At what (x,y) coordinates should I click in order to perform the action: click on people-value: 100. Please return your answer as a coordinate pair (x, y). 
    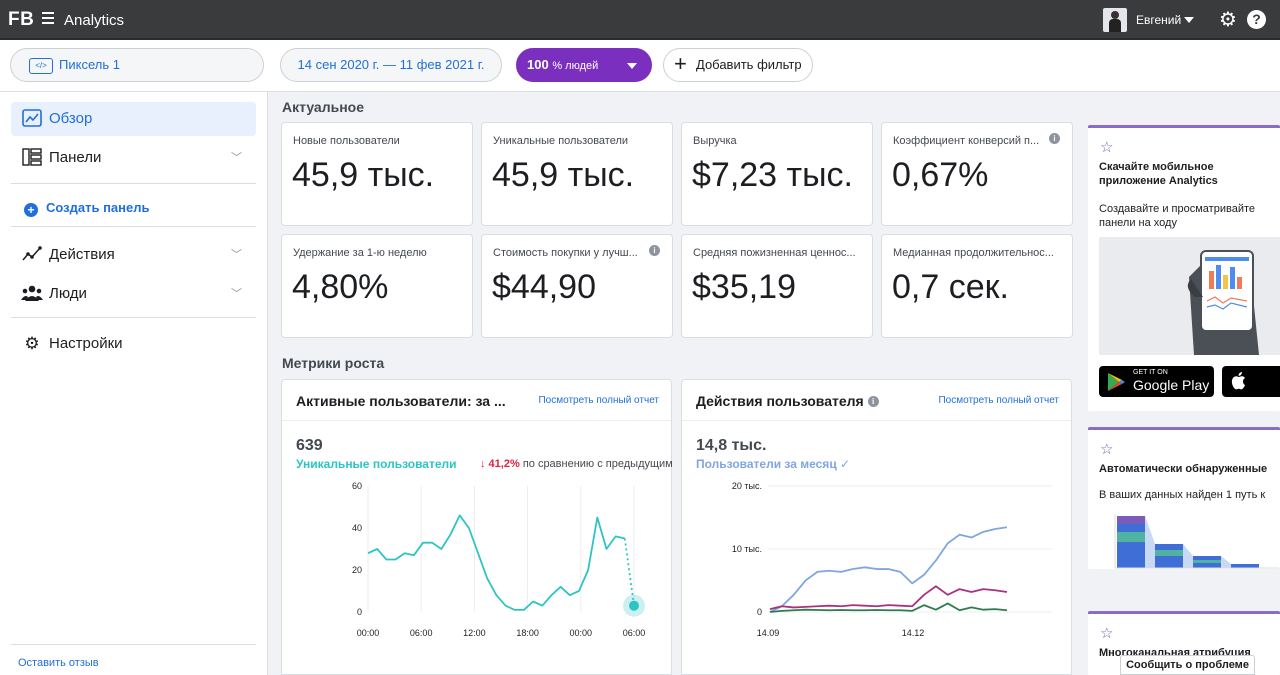
    Looking at the image, I should click on (538, 64).